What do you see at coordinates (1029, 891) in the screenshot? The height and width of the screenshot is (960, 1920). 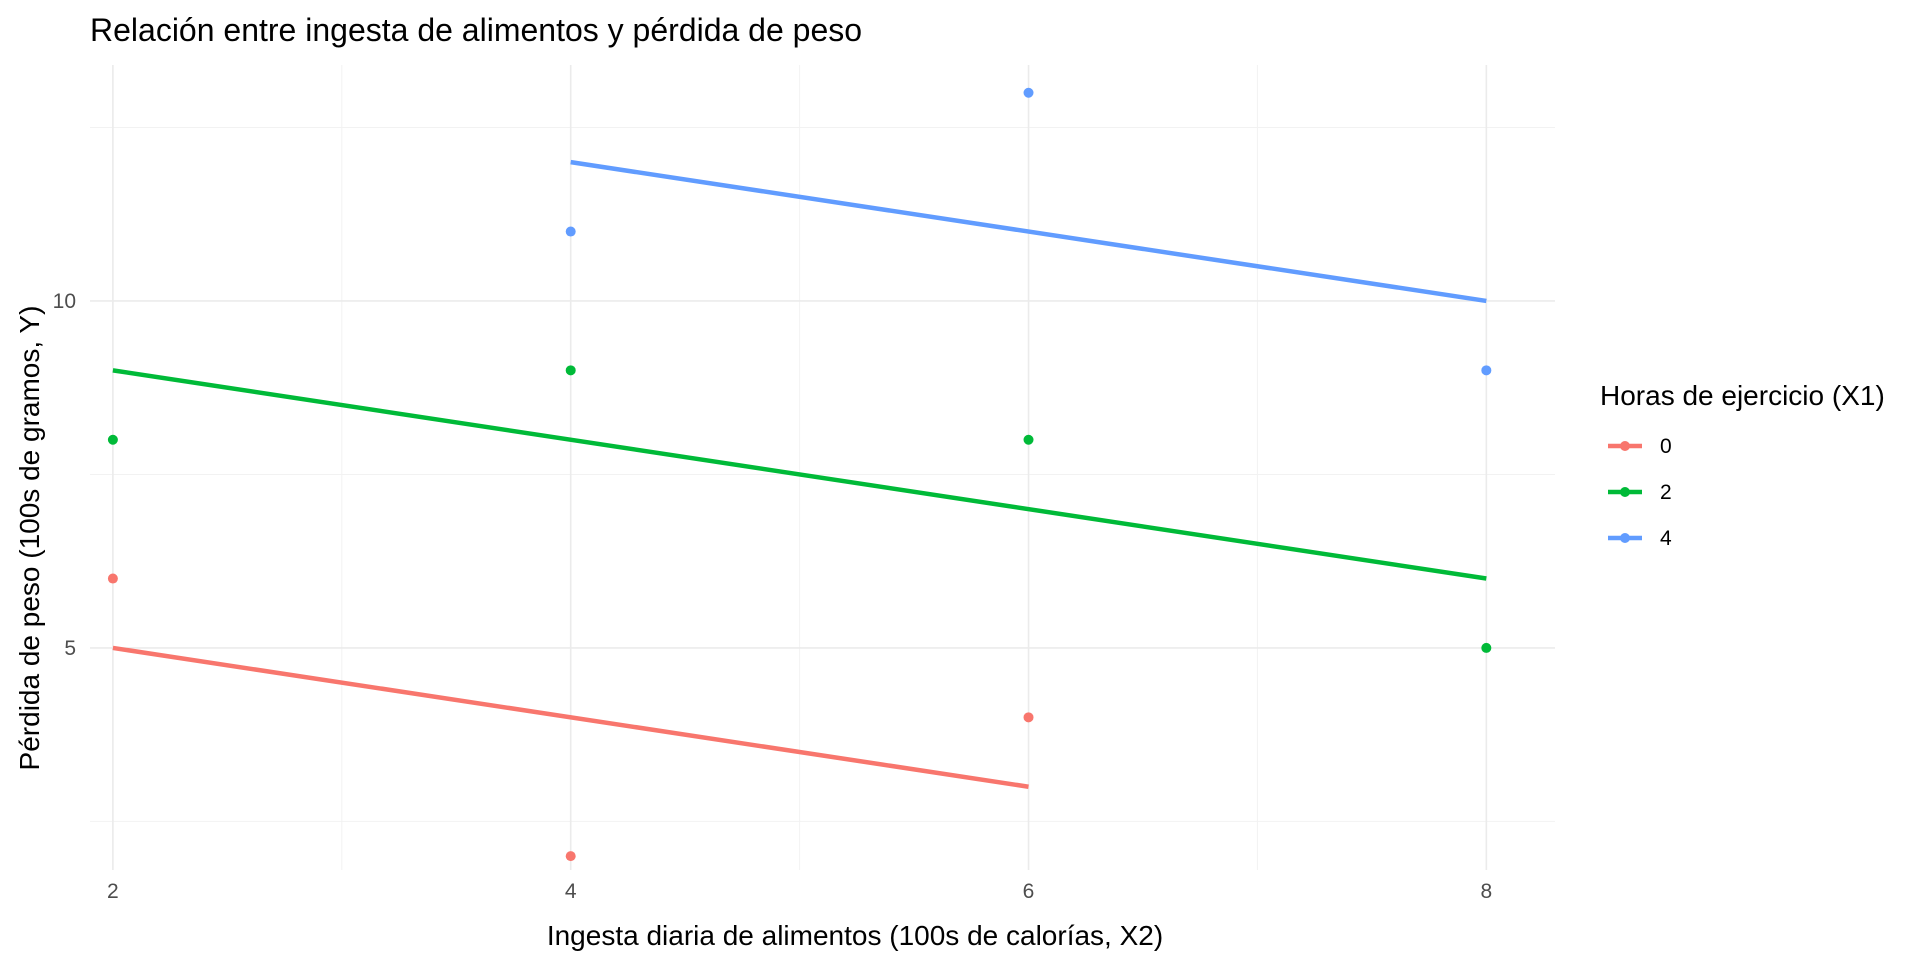 I see `x-tick-label: 6` at bounding box center [1029, 891].